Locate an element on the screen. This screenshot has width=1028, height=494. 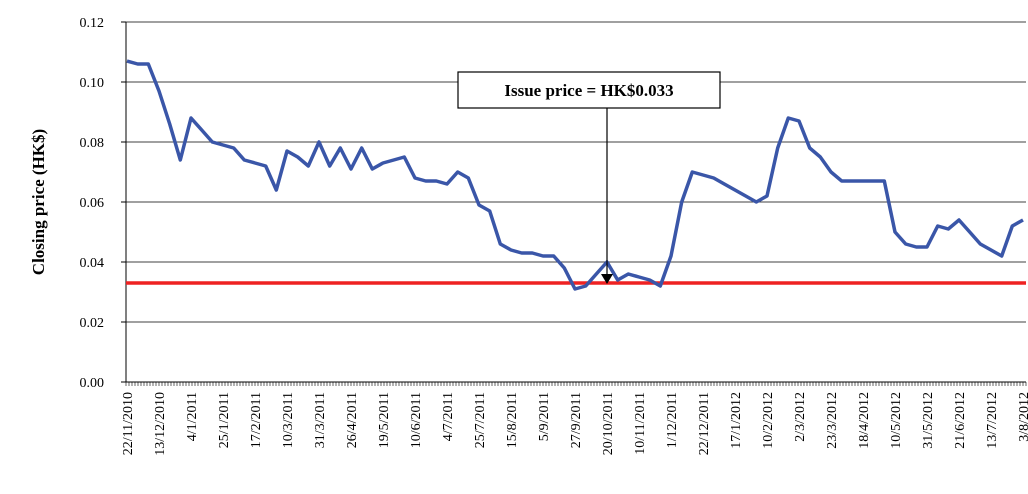
x-tick-label: 27/9/2011 is located at coordinates (576, 420).